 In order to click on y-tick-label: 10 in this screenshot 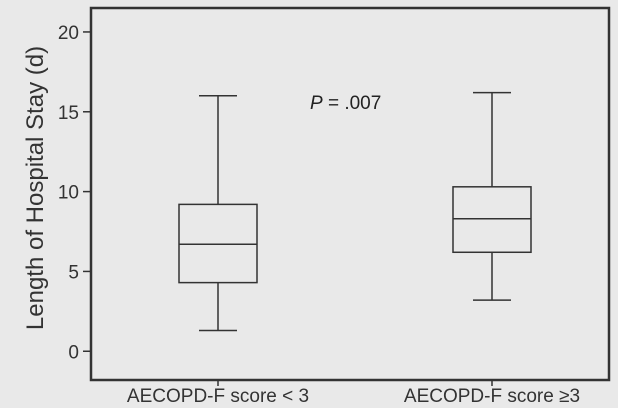, I will do `click(68, 193)`.